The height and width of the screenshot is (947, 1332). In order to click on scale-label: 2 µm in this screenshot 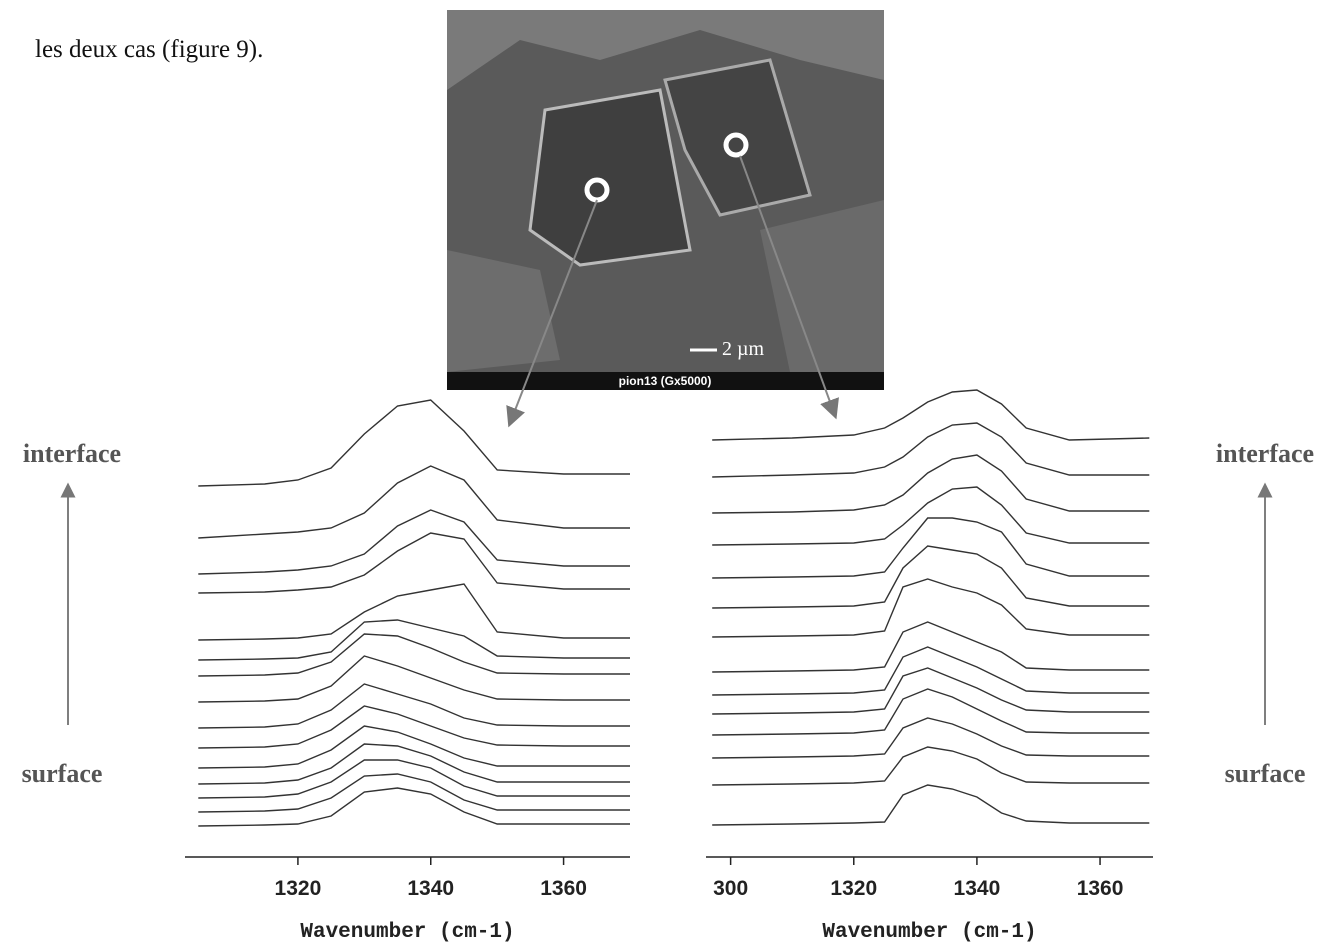, I will do `click(743, 349)`.